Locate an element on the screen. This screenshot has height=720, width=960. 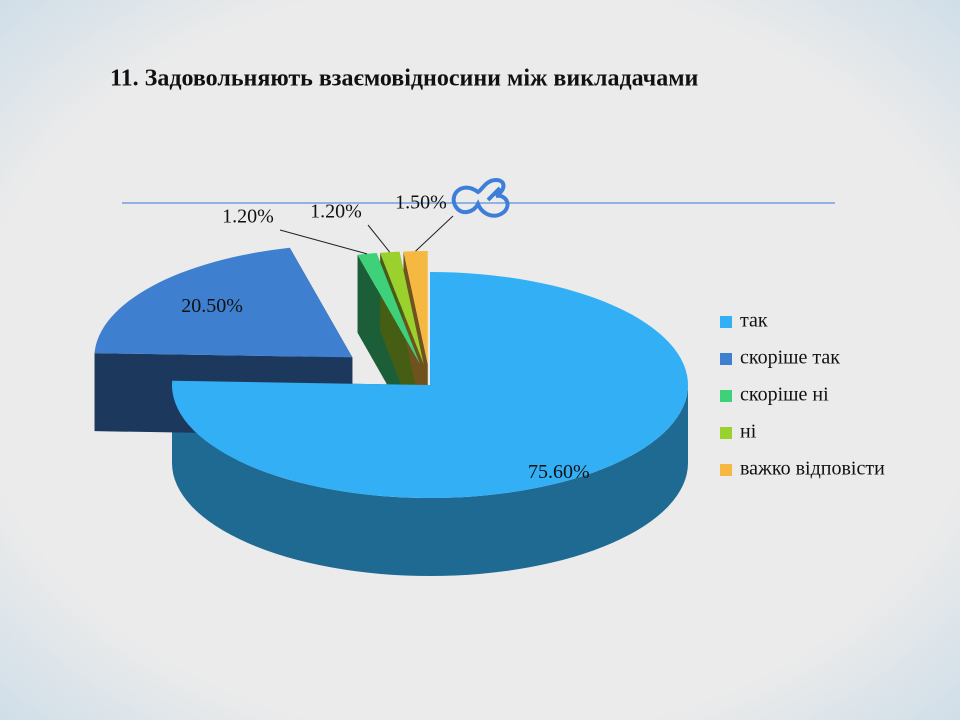
data-label: 1.50% is located at coordinates (421, 203).